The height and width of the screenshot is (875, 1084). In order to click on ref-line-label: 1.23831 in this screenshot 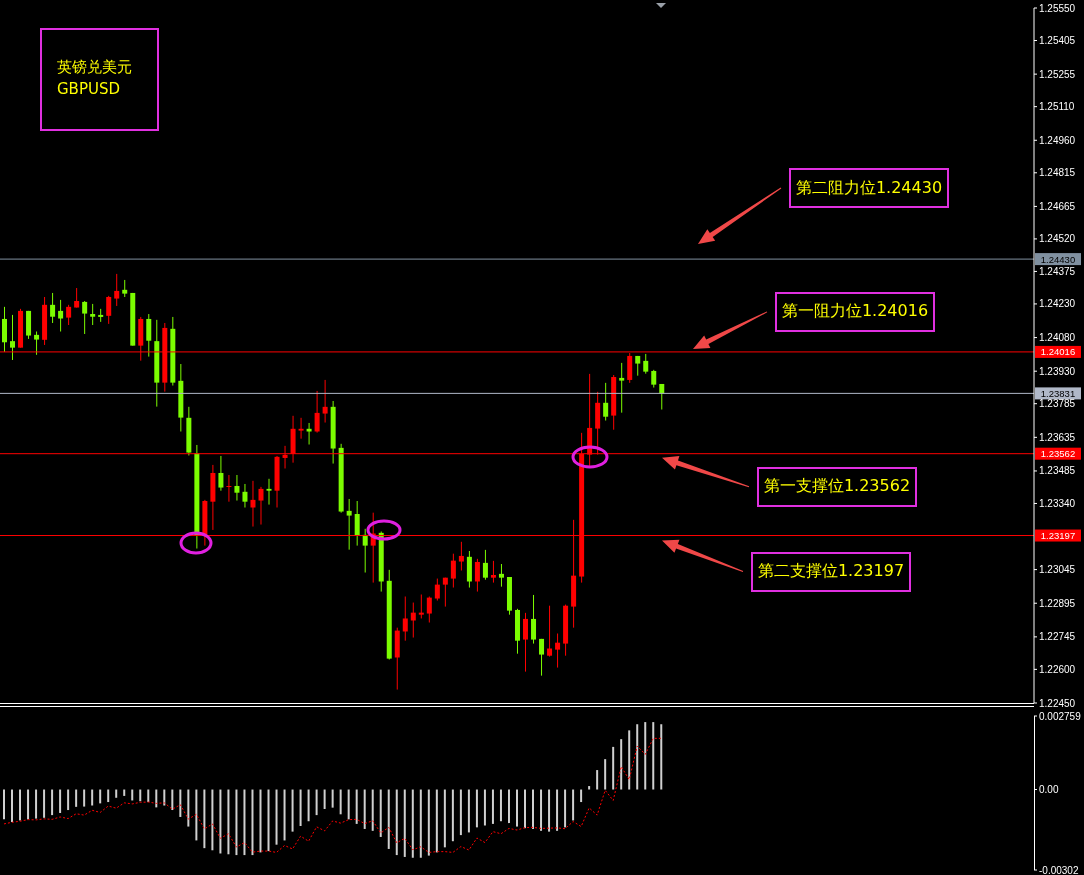, I will do `click(1058, 393)`.